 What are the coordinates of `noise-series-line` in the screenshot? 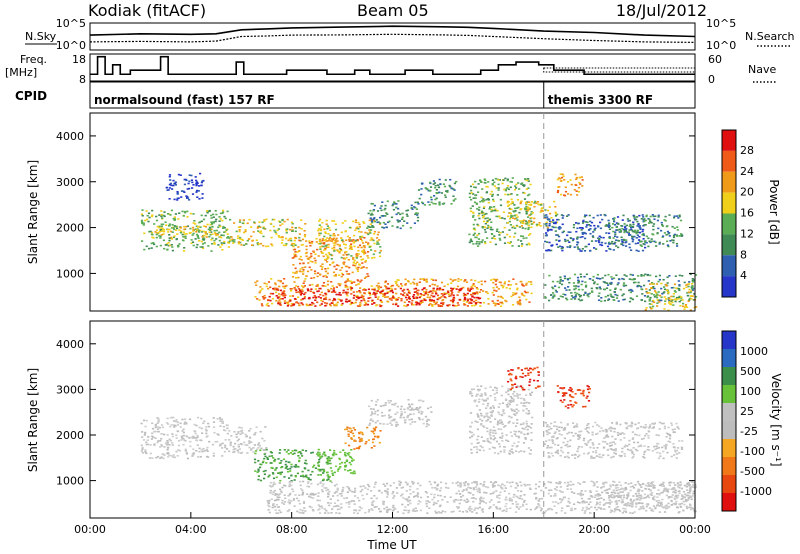 It's located at (392, 31).